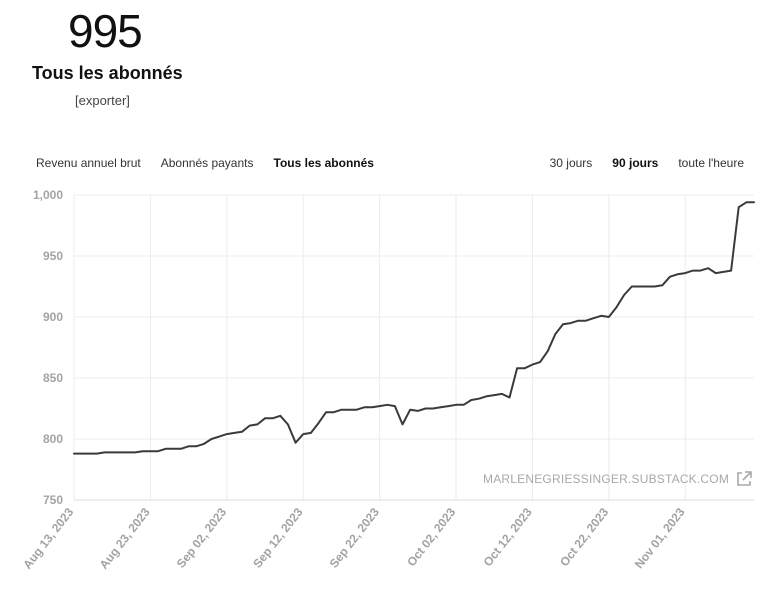 This screenshot has height=599, width=779. What do you see at coordinates (48, 195) in the screenshot?
I see `y-tick-label: 1,000` at bounding box center [48, 195].